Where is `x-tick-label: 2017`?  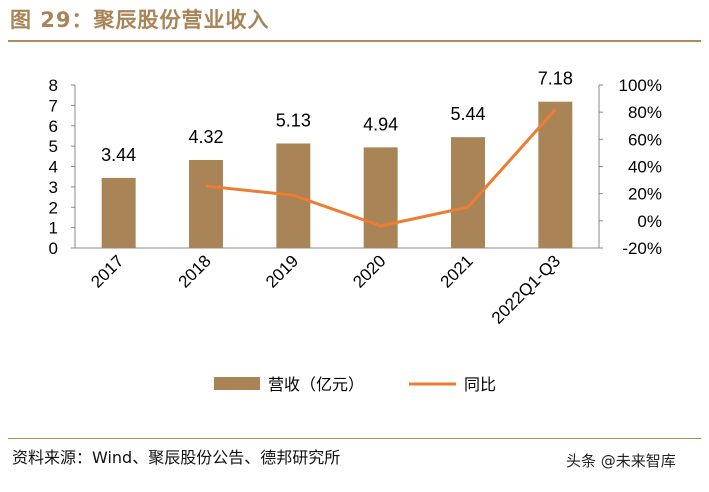
x-tick-label: 2017 is located at coordinates (107, 271).